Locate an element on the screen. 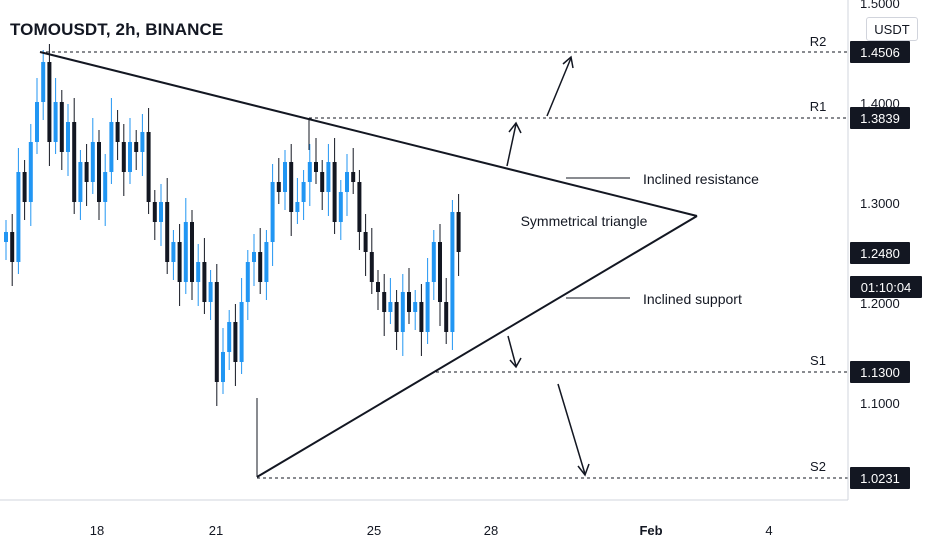 The height and width of the screenshot is (550, 932). arrow-up-to-r1-icon is located at coordinates (514, 144).